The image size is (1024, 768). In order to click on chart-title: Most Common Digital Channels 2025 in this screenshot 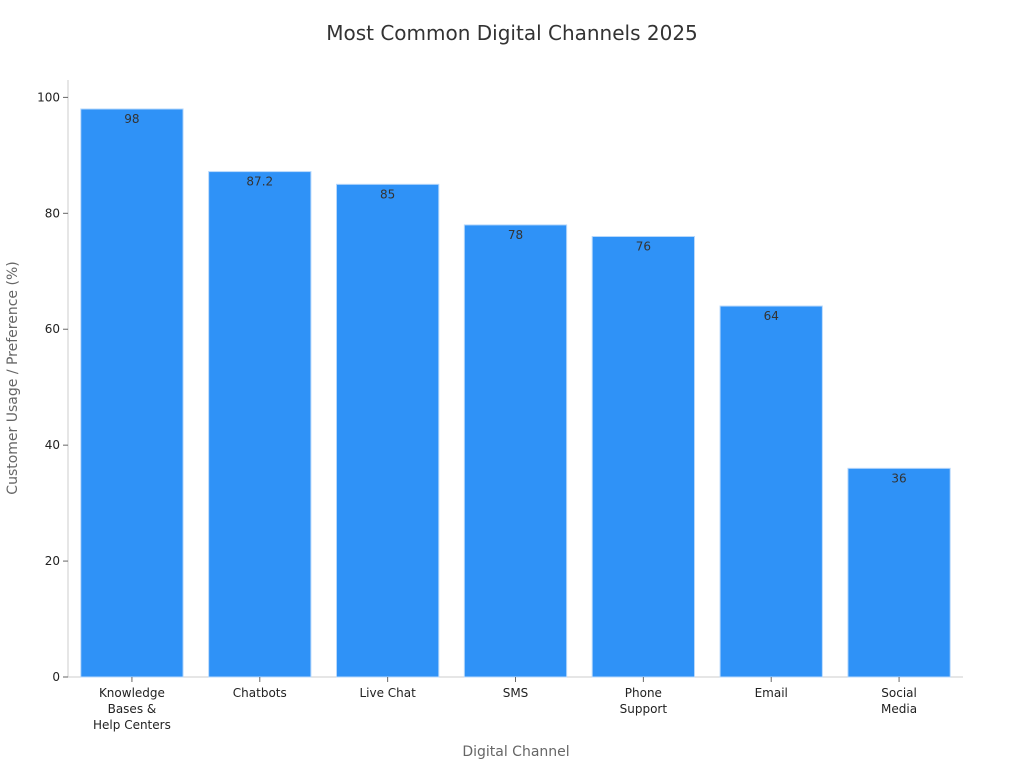, I will do `click(512, 33)`.